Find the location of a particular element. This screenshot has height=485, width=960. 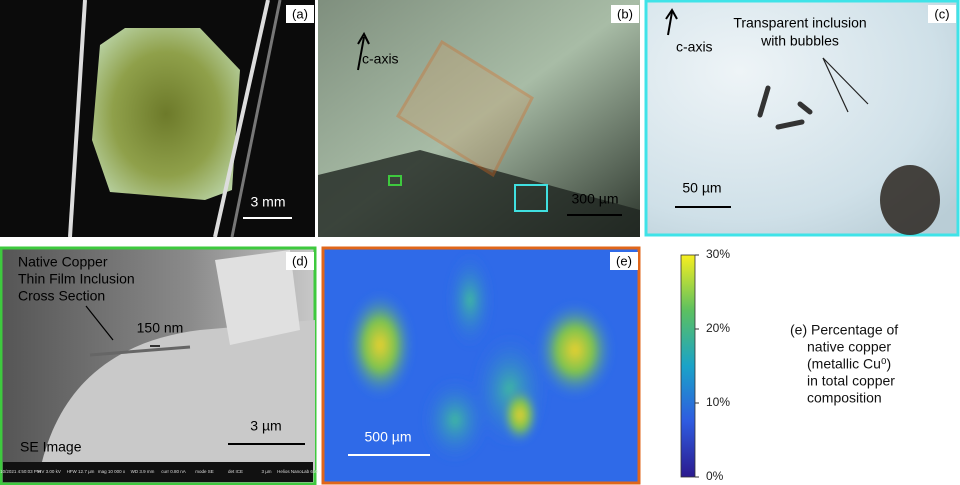

info-text: mode SE is located at coordinates (204, 471).